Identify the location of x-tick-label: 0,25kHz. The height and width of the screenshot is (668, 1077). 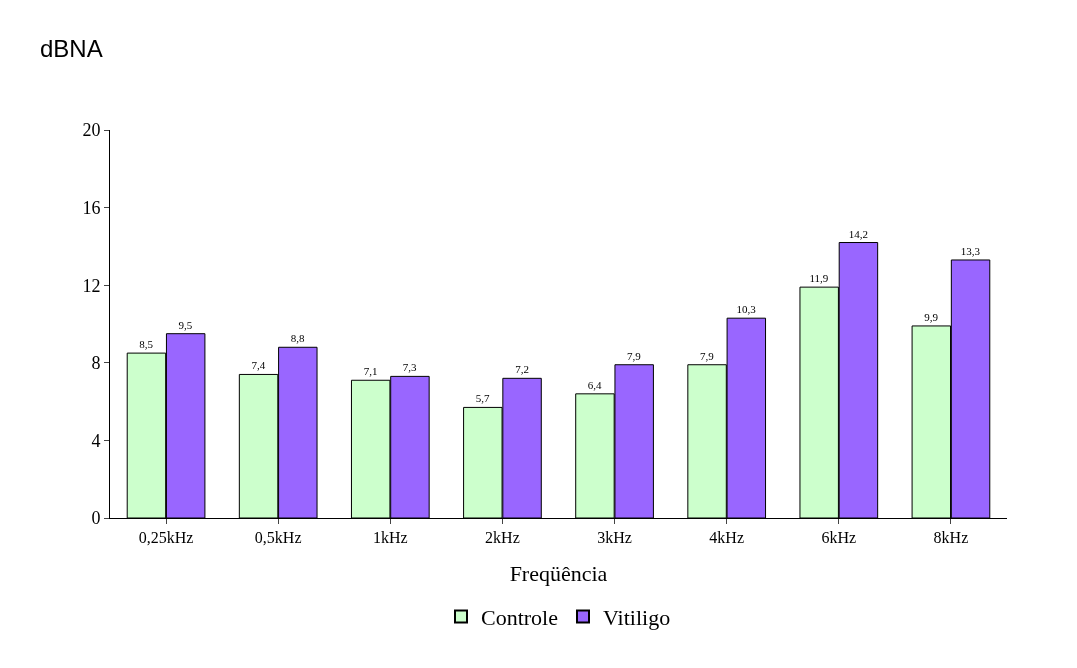
(166, 538).